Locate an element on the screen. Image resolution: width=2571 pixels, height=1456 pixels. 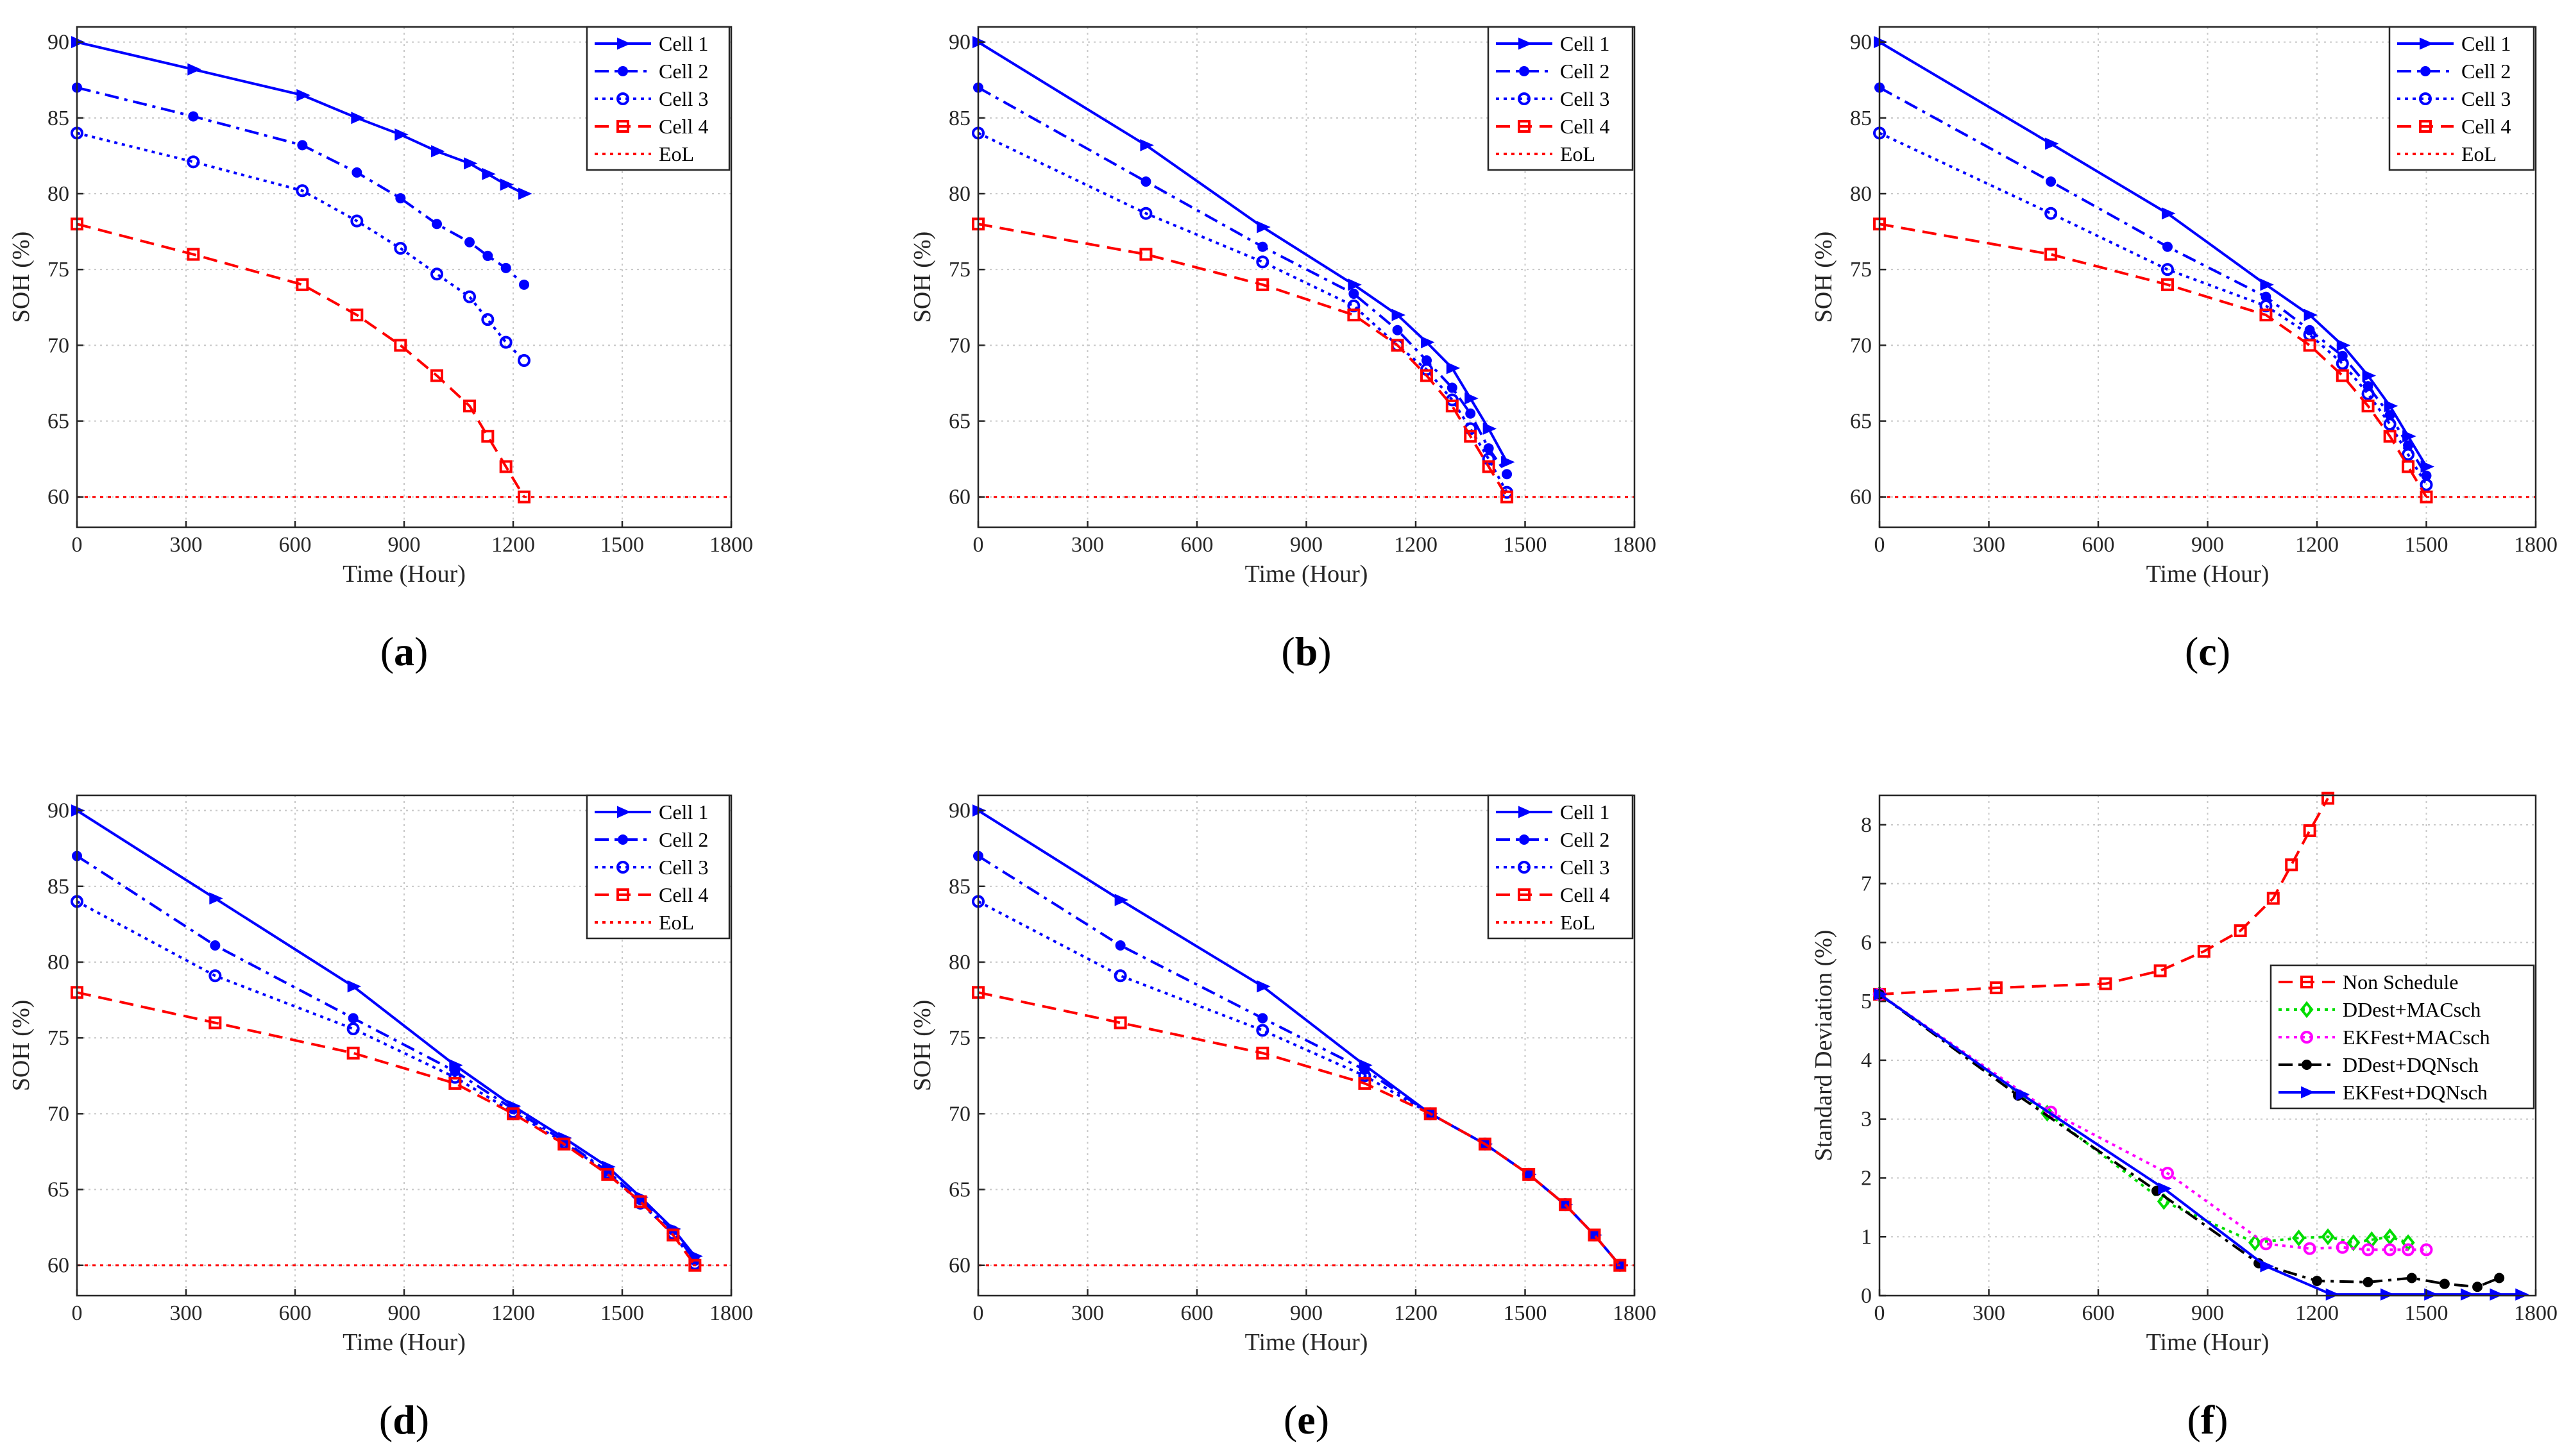
y-tick-label: 0 is located at coordinates (1867, 1296).